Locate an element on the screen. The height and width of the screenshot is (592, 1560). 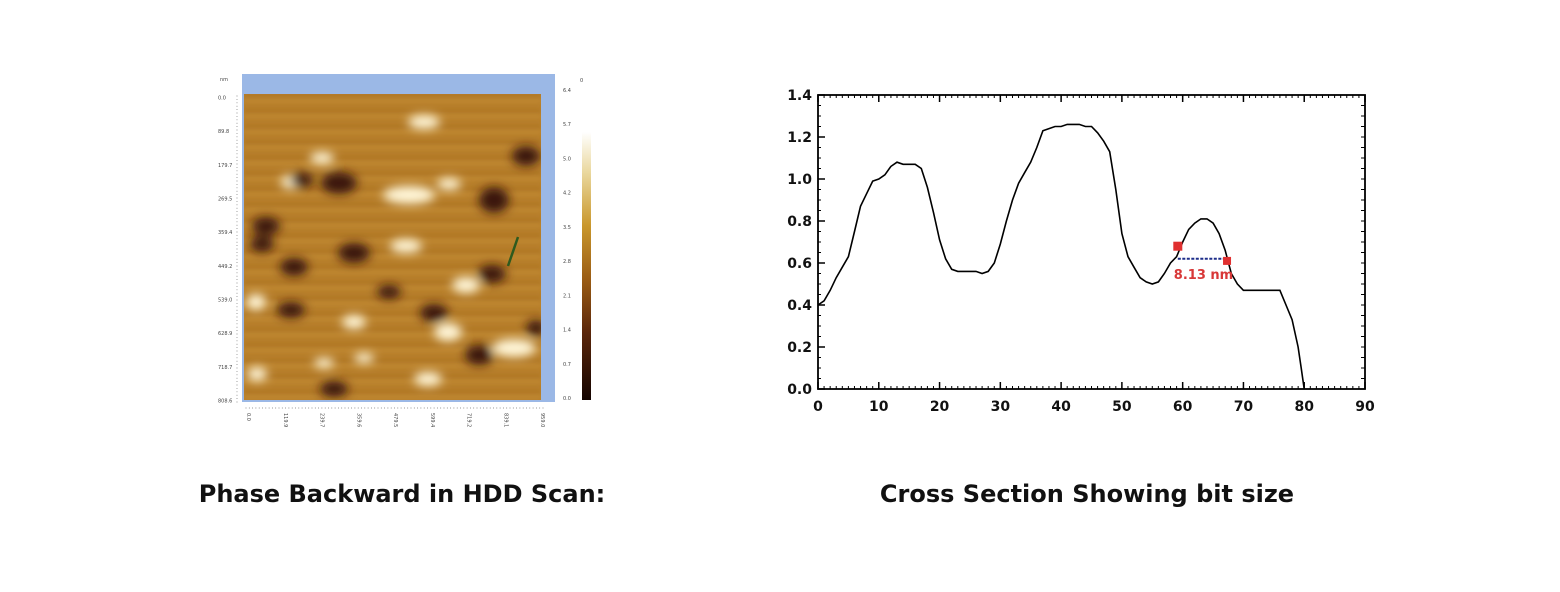
afm-x-tick-label: 479.5 is located at coordinates (395, 420).